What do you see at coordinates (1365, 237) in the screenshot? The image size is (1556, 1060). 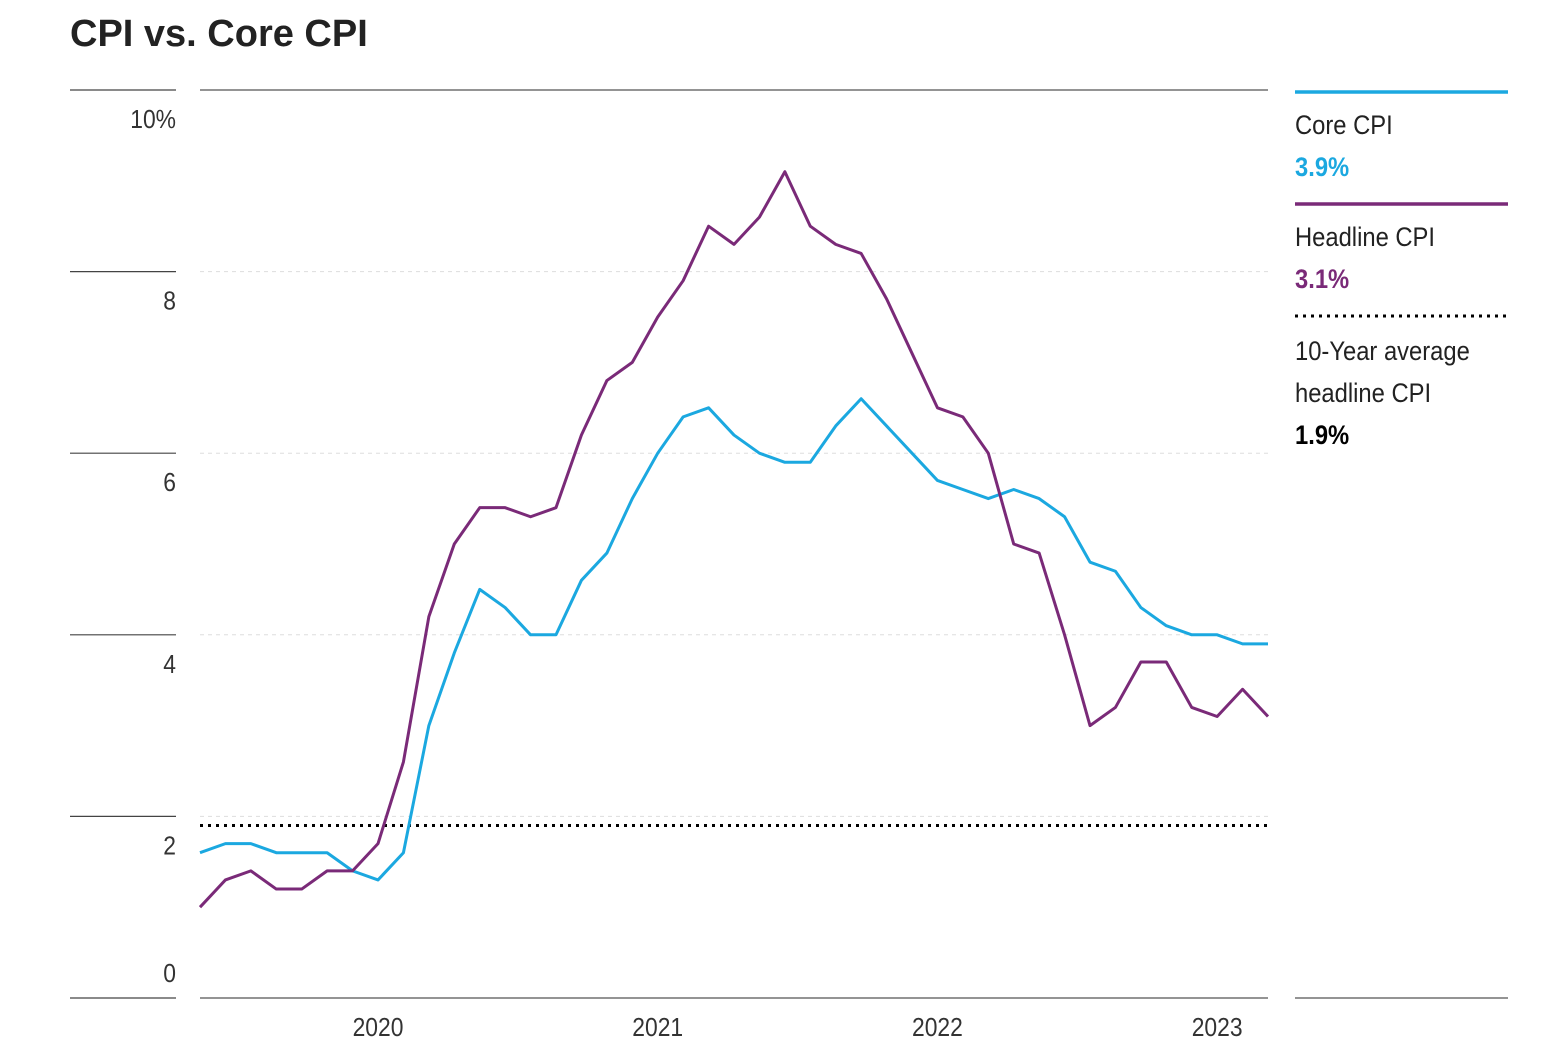 I see `legend-label: Headline CPI` at bounding box center [1365, 237].